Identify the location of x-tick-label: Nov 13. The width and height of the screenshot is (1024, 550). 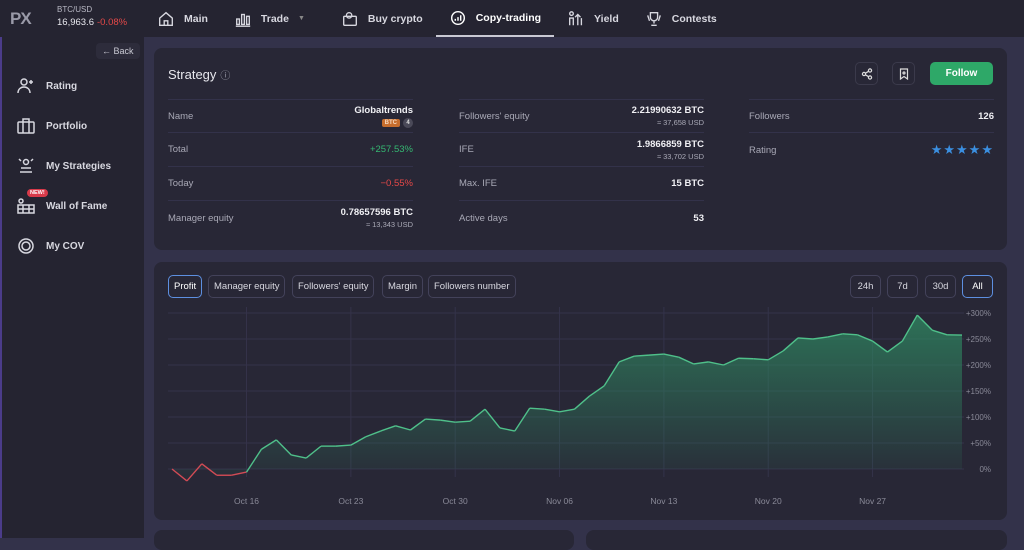
(663, 501).